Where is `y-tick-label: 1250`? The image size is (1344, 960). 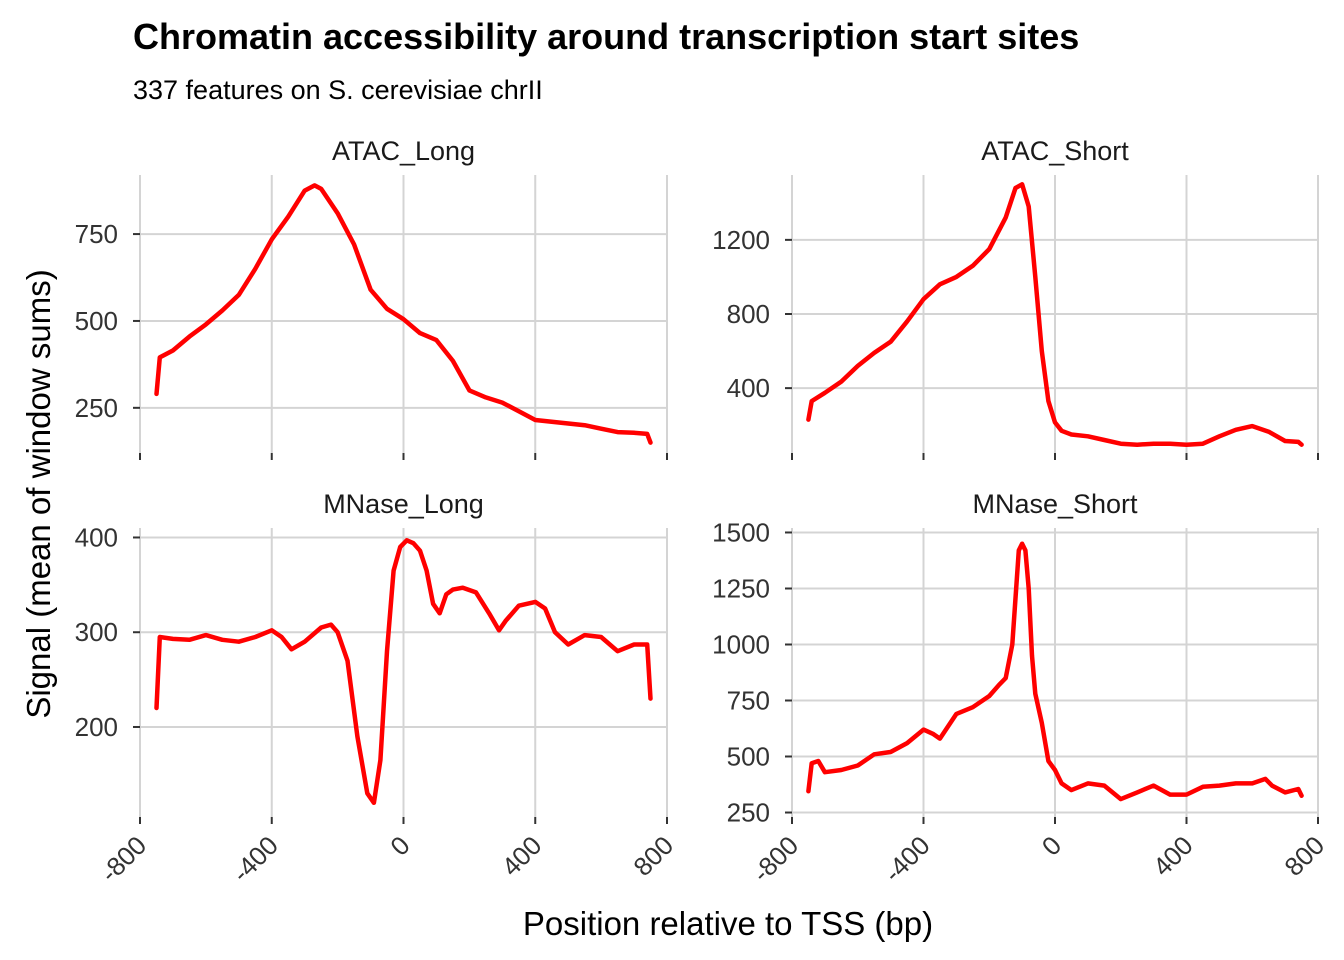
y-tick-label: 1250 is located at coordinates (741, 588).